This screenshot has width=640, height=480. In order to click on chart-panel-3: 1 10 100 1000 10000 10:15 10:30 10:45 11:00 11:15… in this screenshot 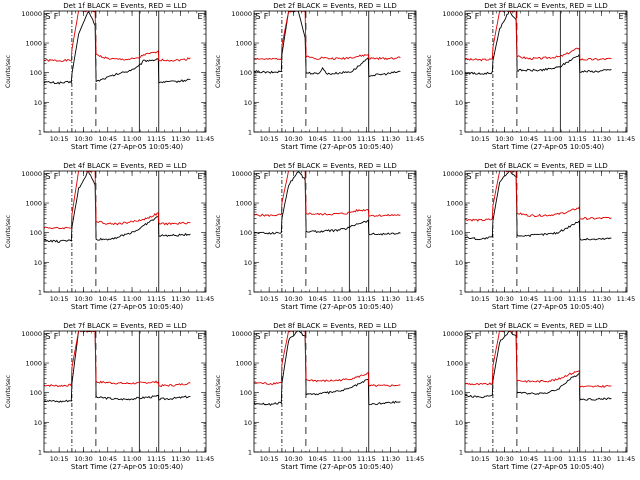, I will do `click(530, 76)`.